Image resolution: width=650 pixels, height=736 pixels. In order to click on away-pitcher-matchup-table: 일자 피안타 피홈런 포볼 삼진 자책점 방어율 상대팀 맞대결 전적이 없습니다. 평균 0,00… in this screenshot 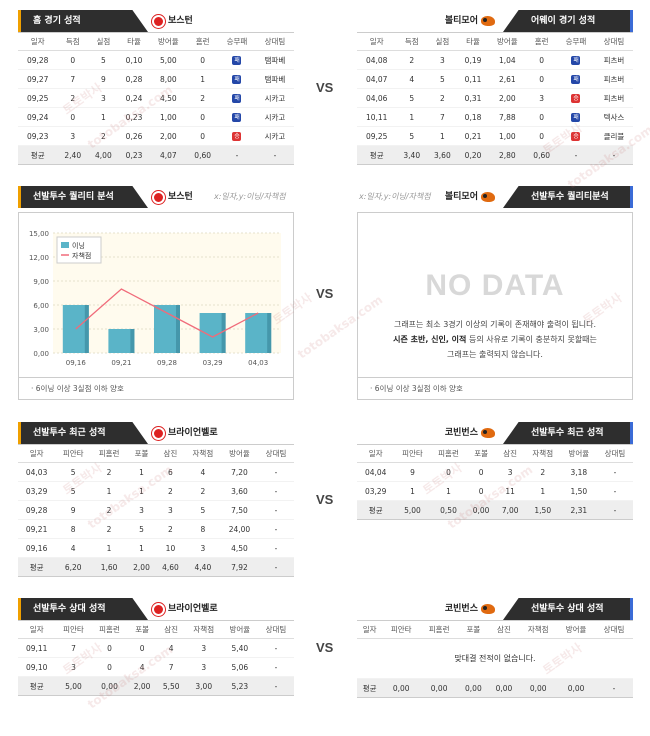, I will do `click(495, 659)`.